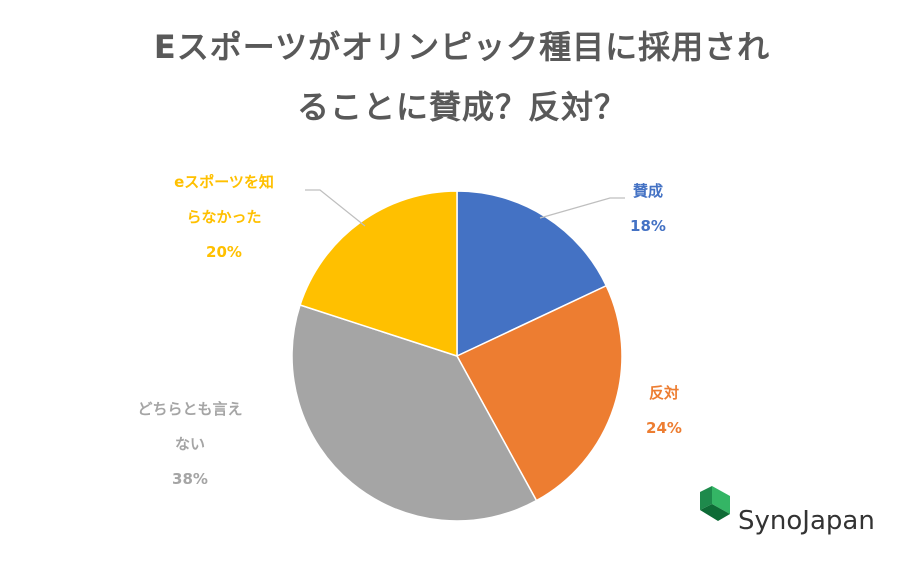 The height and width of the screenshot is (572, 924). Describe the element at coordinates (462, 47) in the screenshot. I see `chart-title-line-1: Eスポーツがオリンピック種目に採用され` at that location.